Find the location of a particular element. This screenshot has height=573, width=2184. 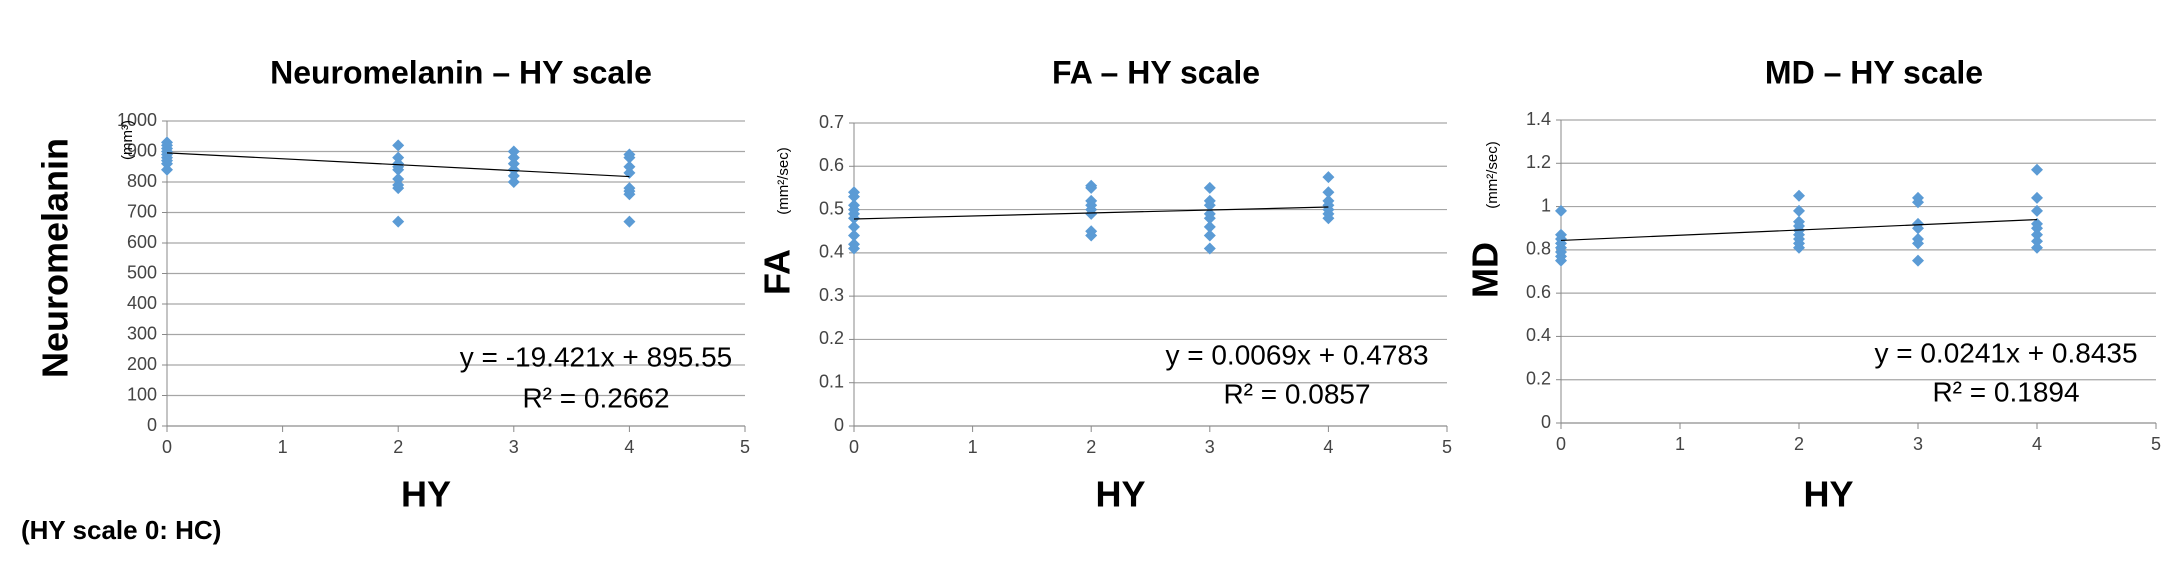

y-axis-title: FA is located at coordinates (777, 272).